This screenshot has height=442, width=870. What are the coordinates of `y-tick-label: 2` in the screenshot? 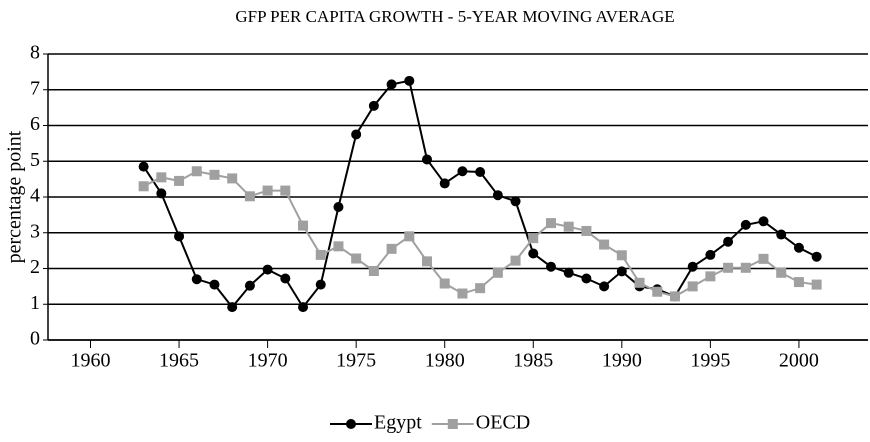 It's located at (35, 267).